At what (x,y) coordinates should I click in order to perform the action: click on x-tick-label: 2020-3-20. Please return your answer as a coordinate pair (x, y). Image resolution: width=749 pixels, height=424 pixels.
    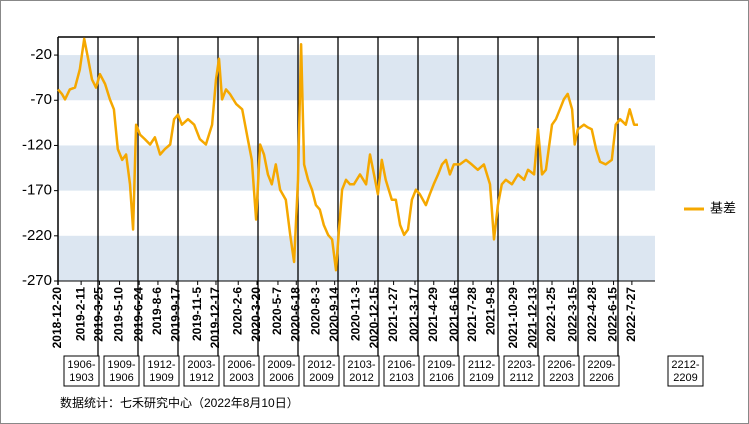
    Looking at the image, I should click on (256, 314).